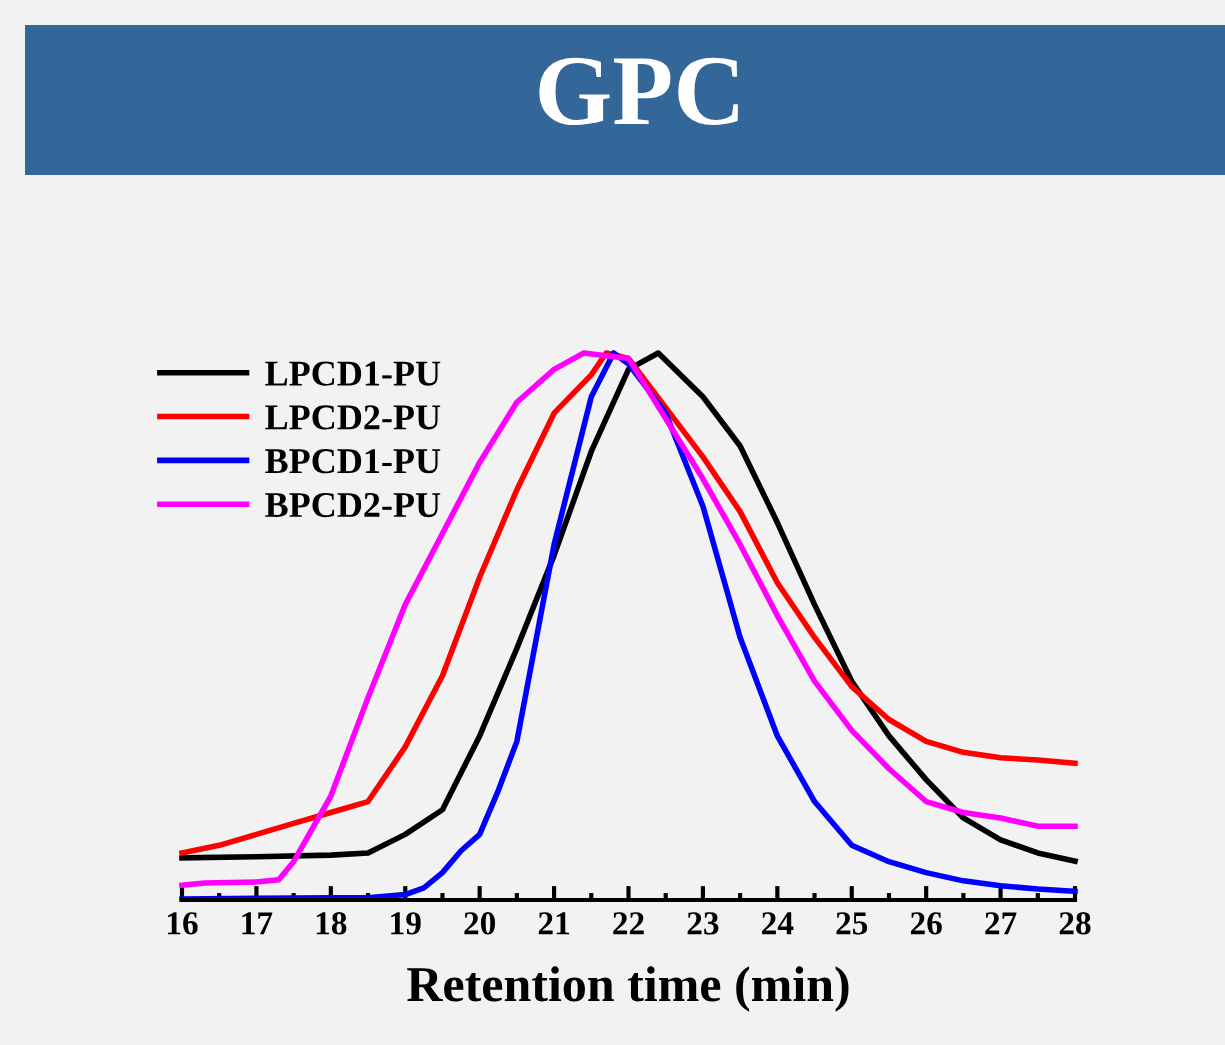 This screenshot has height=1045, width=1225. What do you see at coordinates (554, 923) in the screenshot?
I see `x-tick-label: 21` at bounding box center [554, 923].